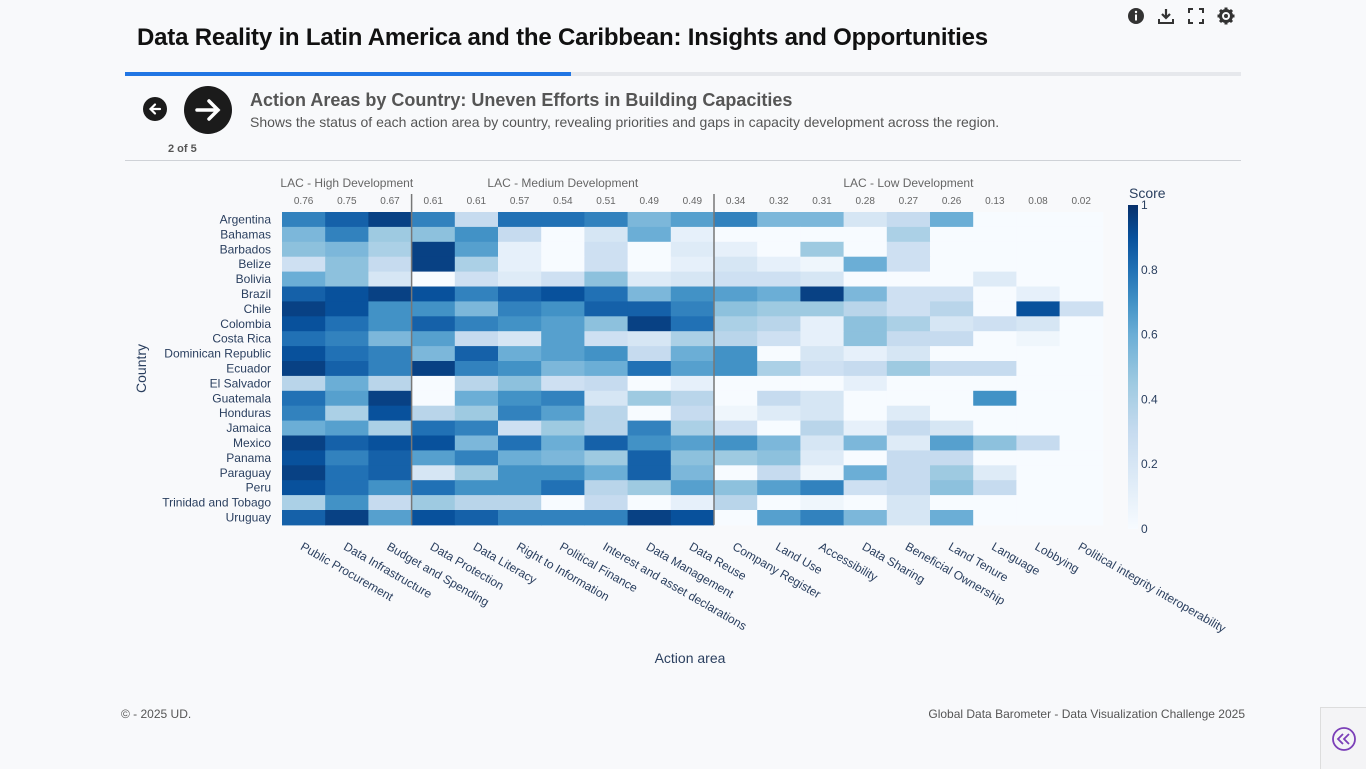 The height and width of the screenshot is (769, 1366). I want to click on y-tick-label: Peru, so click(258, 488).